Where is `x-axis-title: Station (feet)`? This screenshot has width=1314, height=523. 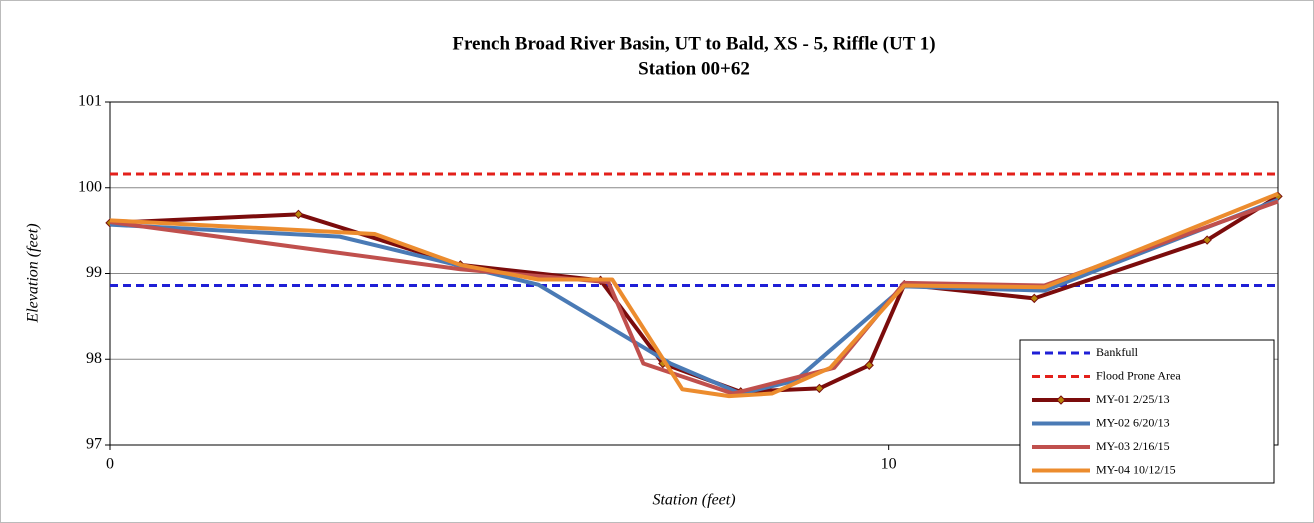
x-axis-title: Station (feet) is located at coordinates (693, 500).